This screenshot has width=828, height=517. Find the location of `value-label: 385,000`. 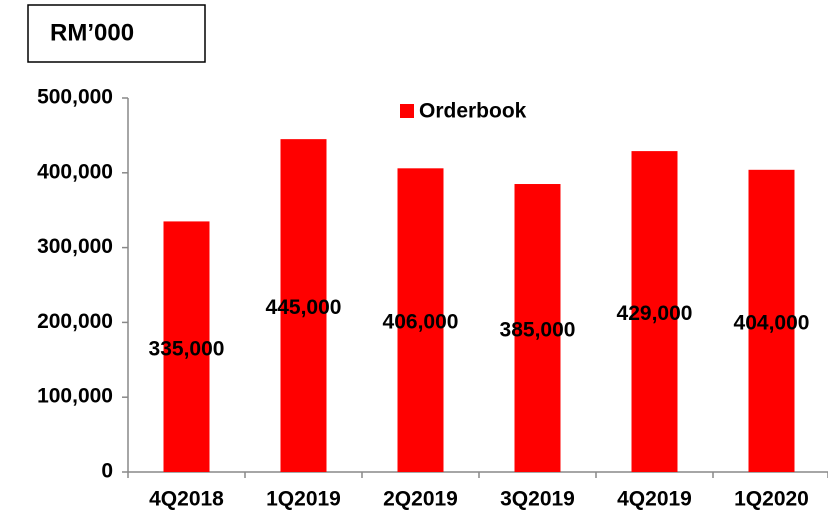

value-label: 385,000 is located at coordinates (538, 330).